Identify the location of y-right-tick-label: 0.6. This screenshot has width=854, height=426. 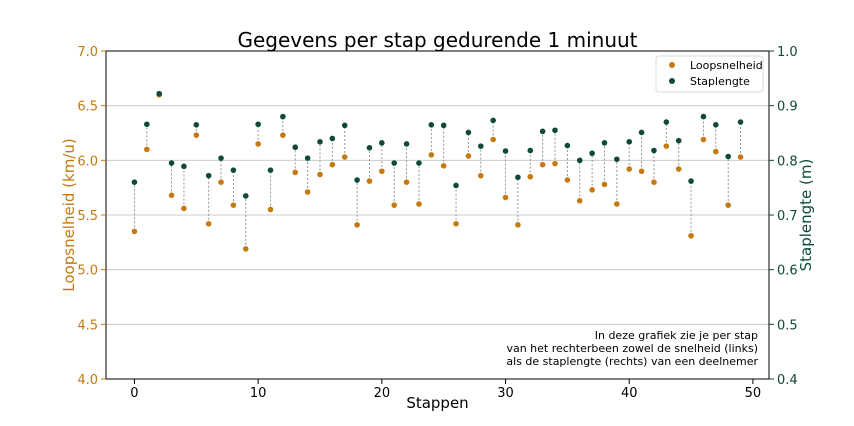
(787, 271).